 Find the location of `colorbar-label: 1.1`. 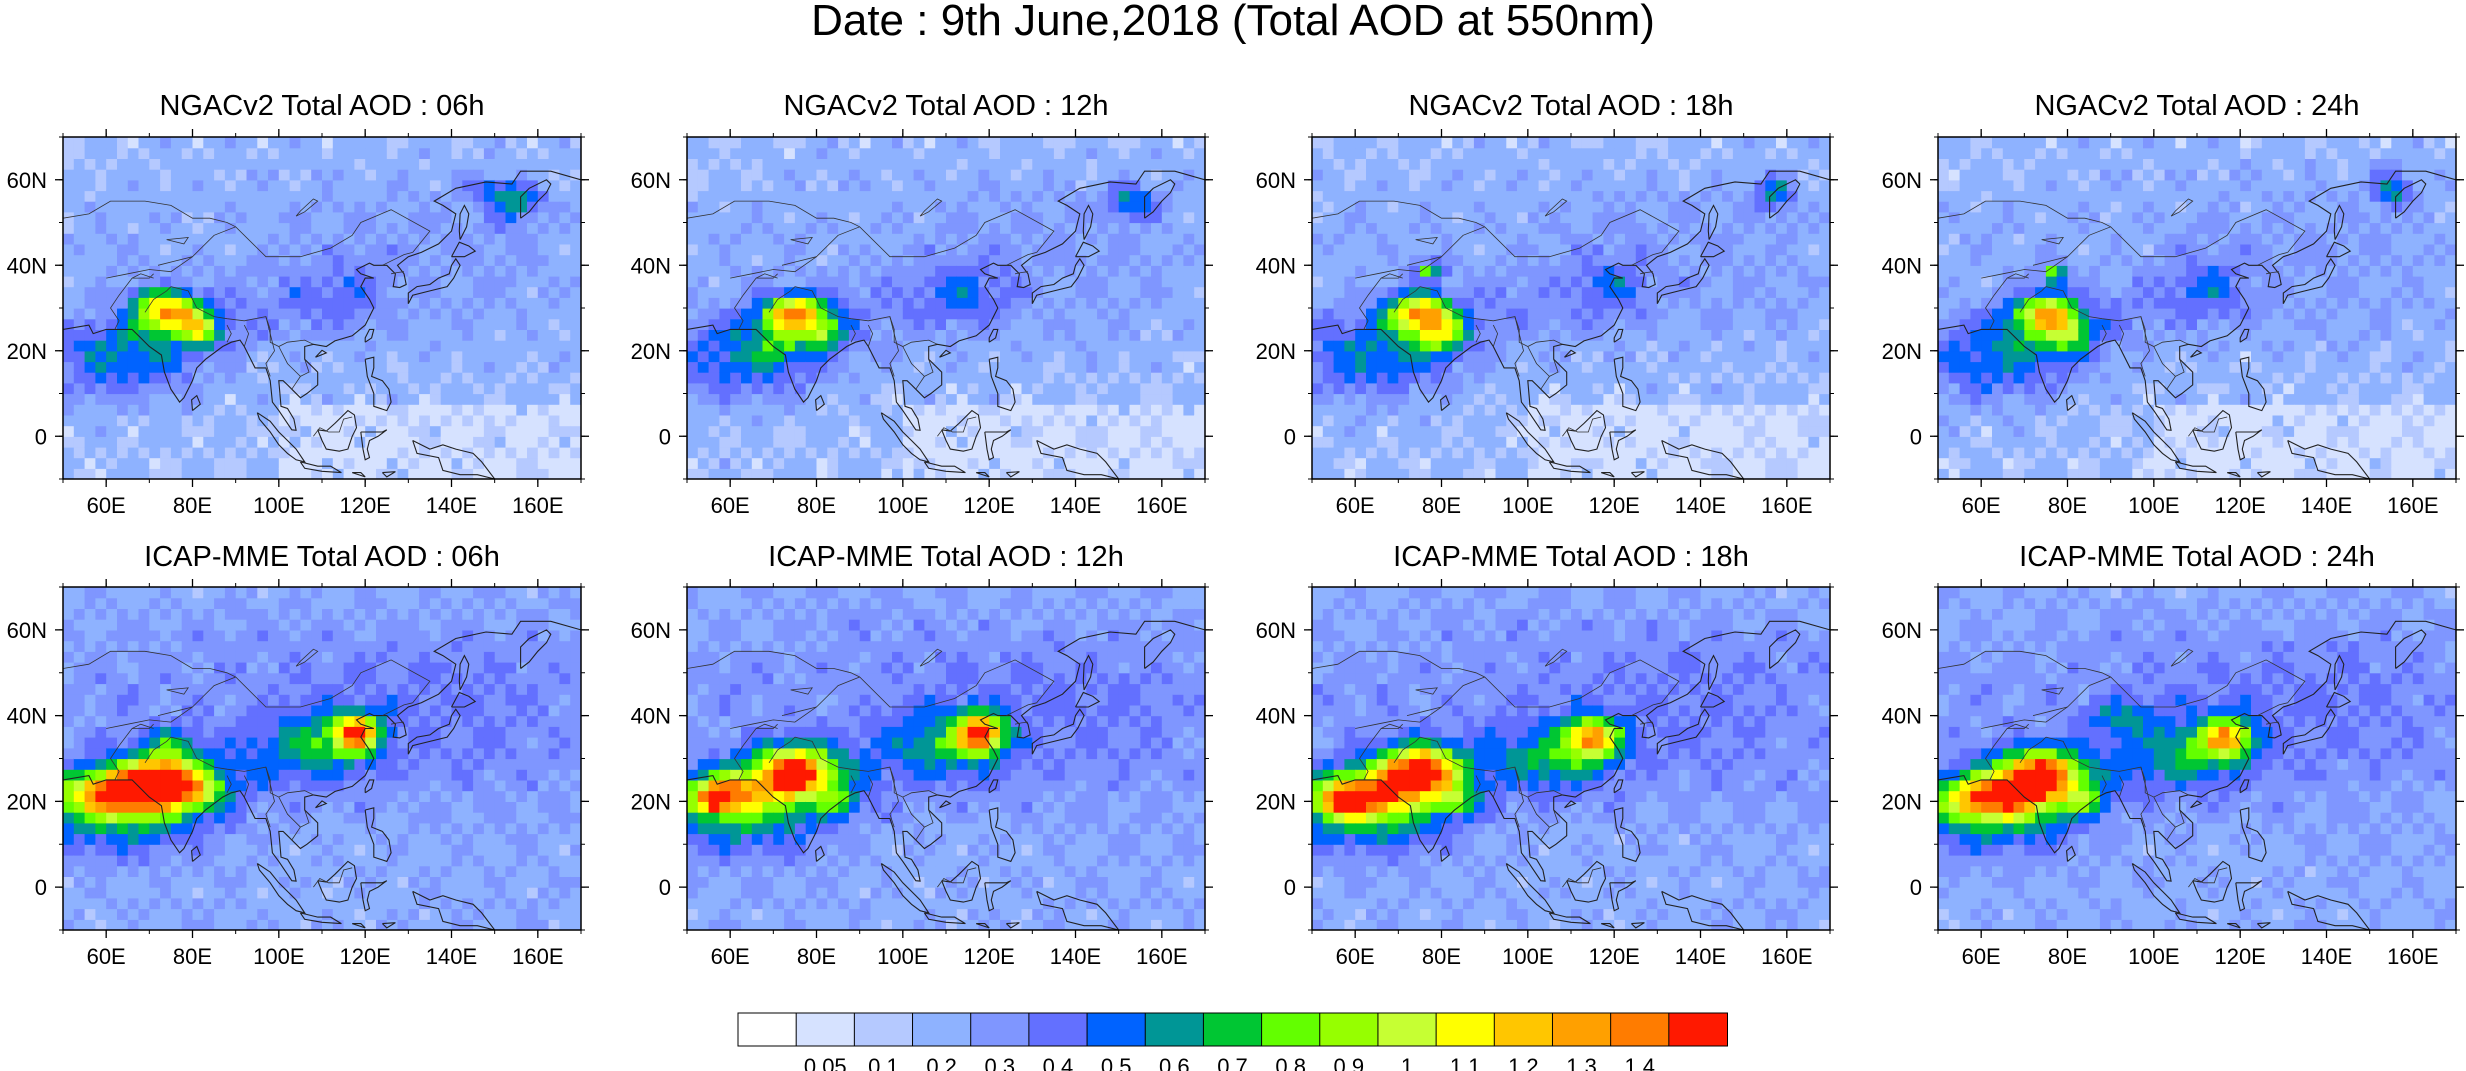

colorbar-label: 1.1 is located at coordinates (1465, 1062).